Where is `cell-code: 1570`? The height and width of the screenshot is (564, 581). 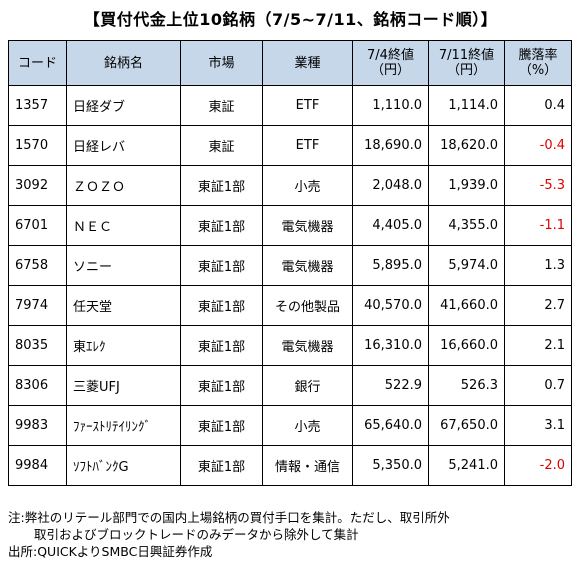 cell-code: 1570 is located at coordinates (37, 145).